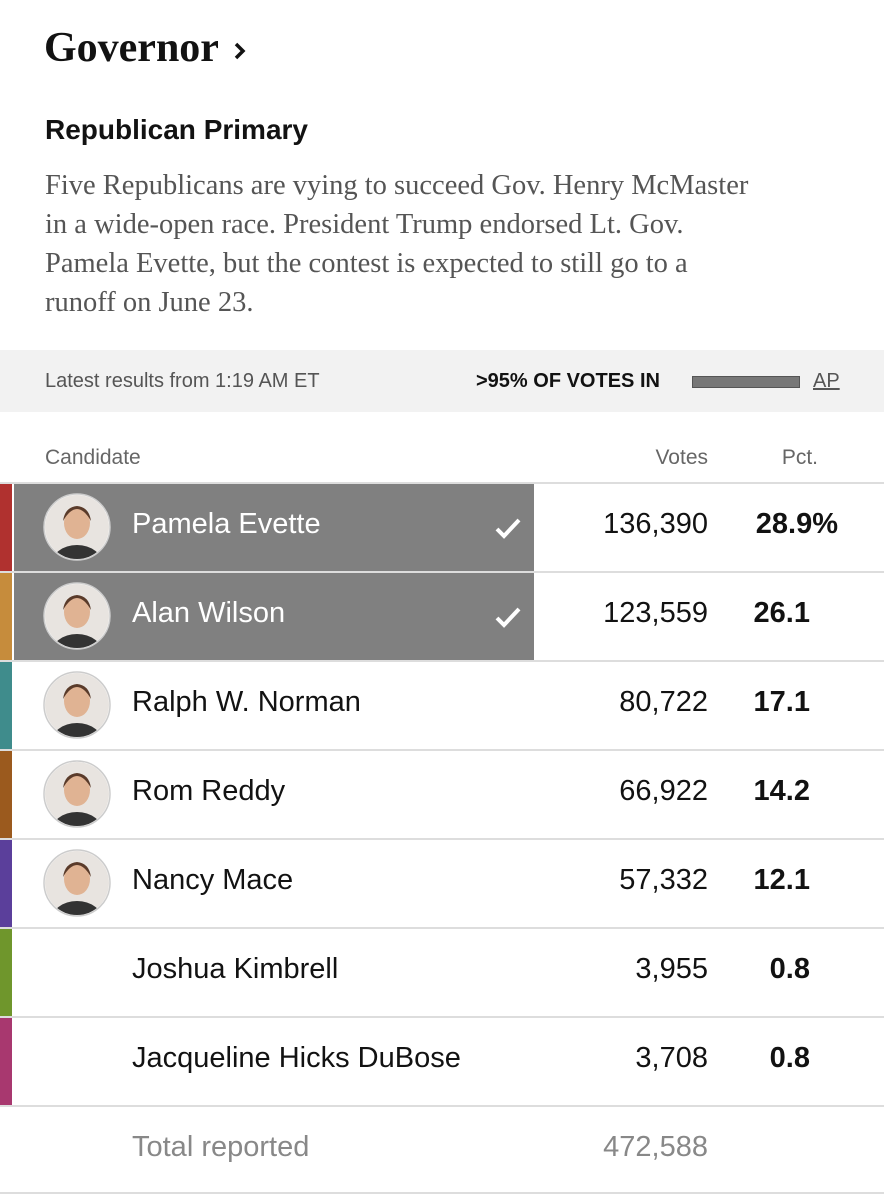  I want to click on candidate-row: Jacqueline Hicks DuBose 3,708 0.8, so click(442, 1060).